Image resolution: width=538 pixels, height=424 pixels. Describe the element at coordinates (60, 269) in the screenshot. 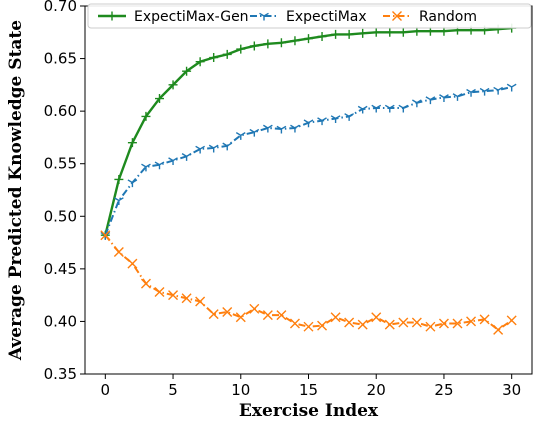

I see `y-tick-label: 0.45` at that location.